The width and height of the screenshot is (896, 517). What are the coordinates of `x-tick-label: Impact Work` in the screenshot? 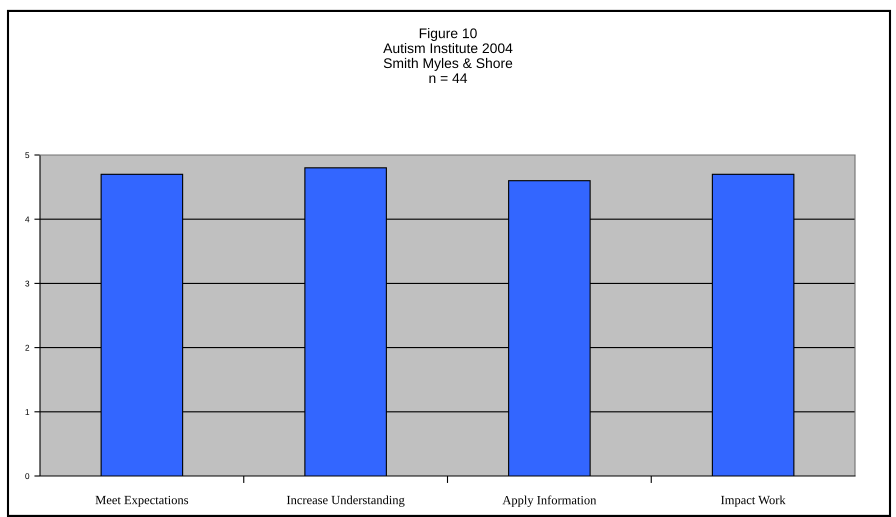 It's located at (753, 501).